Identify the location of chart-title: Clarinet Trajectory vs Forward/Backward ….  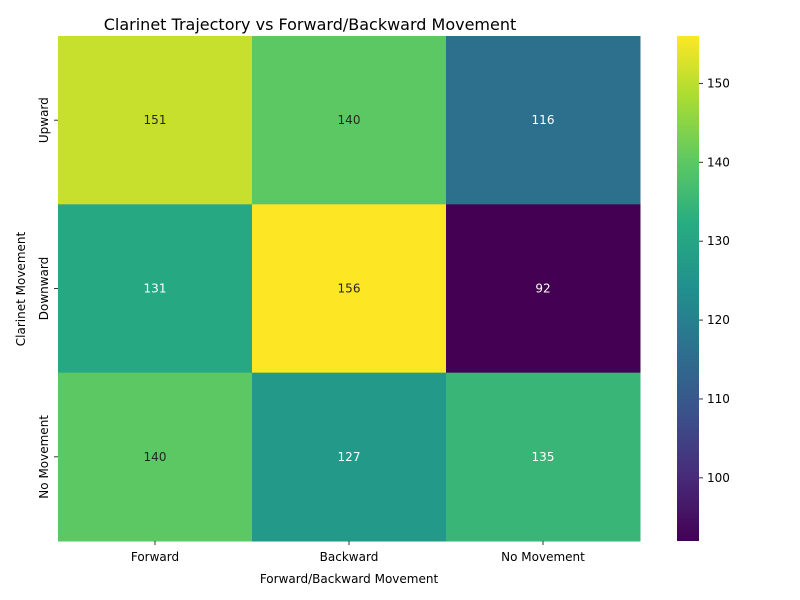
(310, 24).